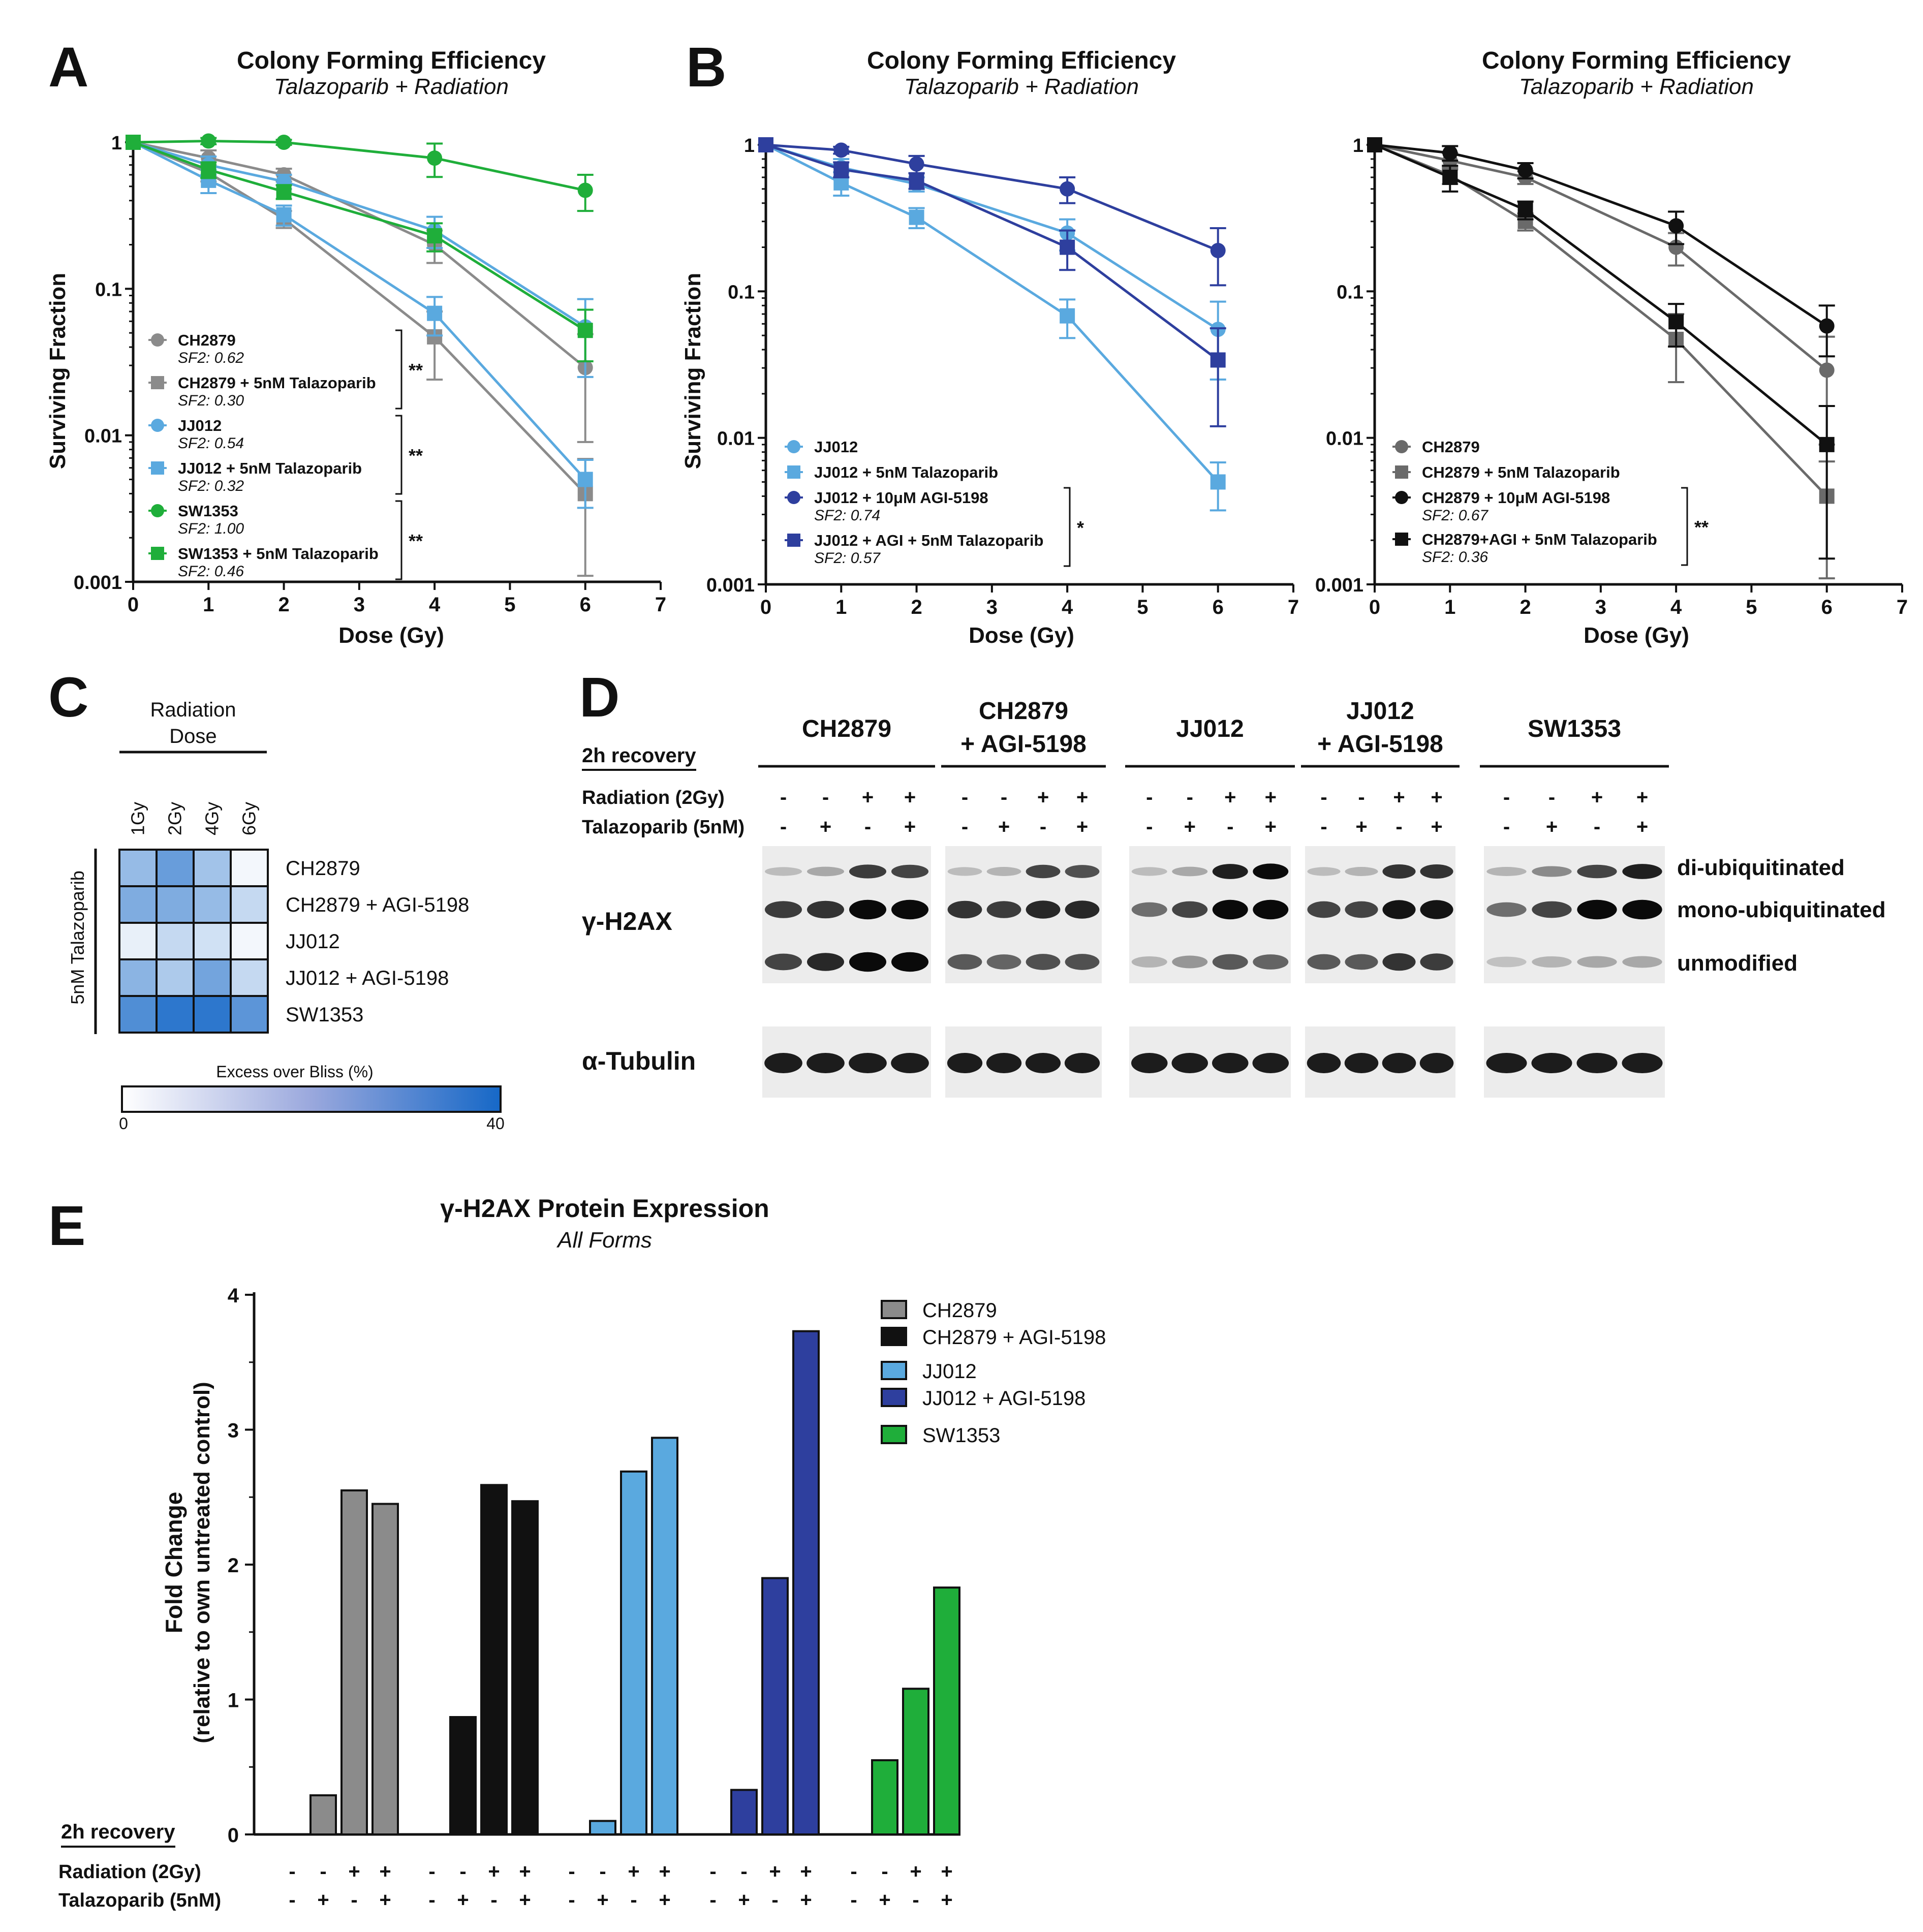 The image size is (1923, 1932). What do you see at coordinates (1701, 527) in the screenshot?
I see `B2-sig-stars: **` at bounding box center [1701, 527].